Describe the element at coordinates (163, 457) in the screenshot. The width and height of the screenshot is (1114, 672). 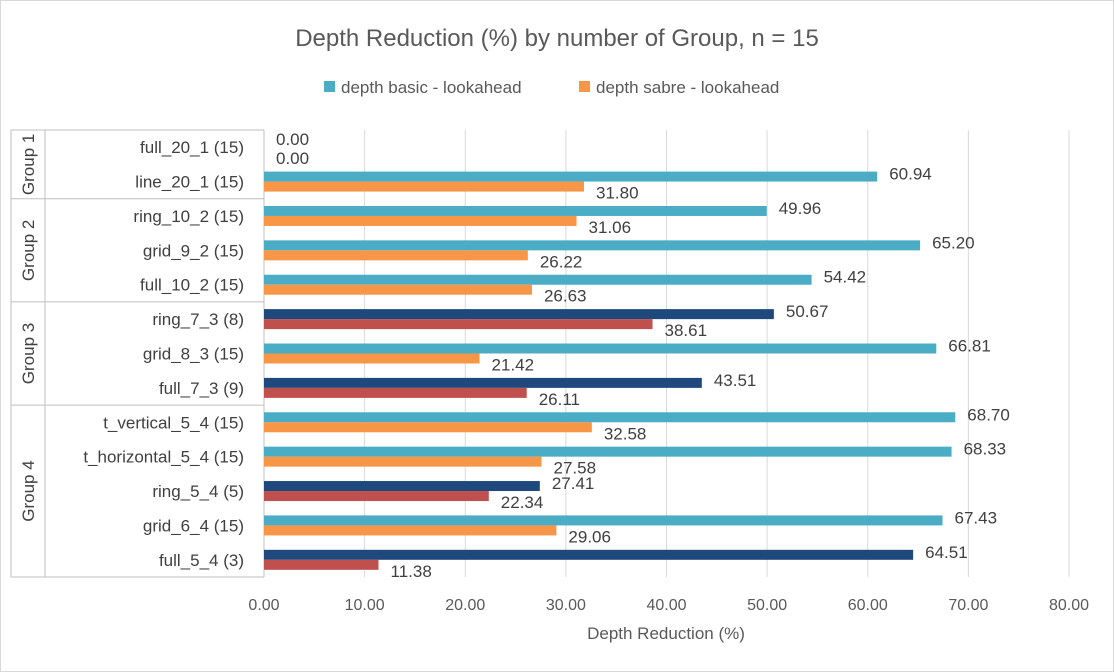
I see `category-label: t_horizontal_5_4 (15)` at that location.